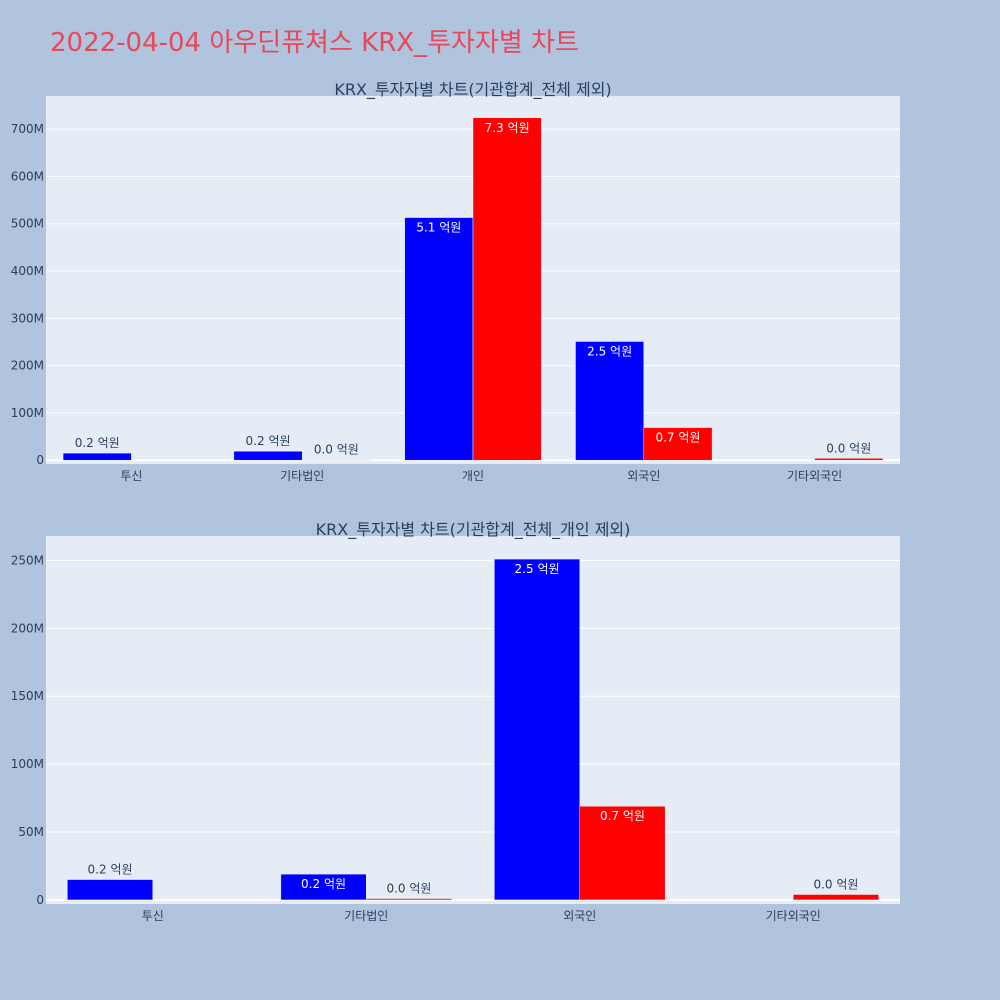  I want to click on x-tick-label: 개인, so click(473, 476).